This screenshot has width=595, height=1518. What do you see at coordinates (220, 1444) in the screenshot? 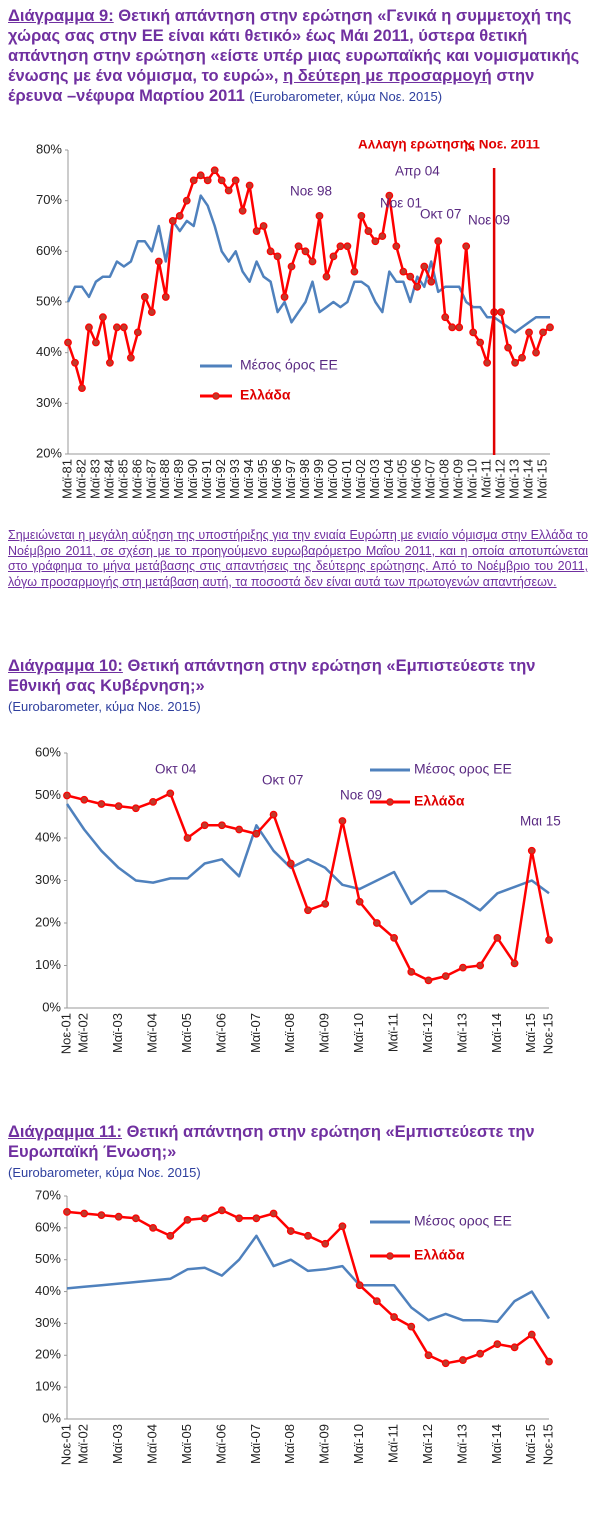
I see `x-tick-label: Μαϊ-06` at bounding box center [220, 1444].